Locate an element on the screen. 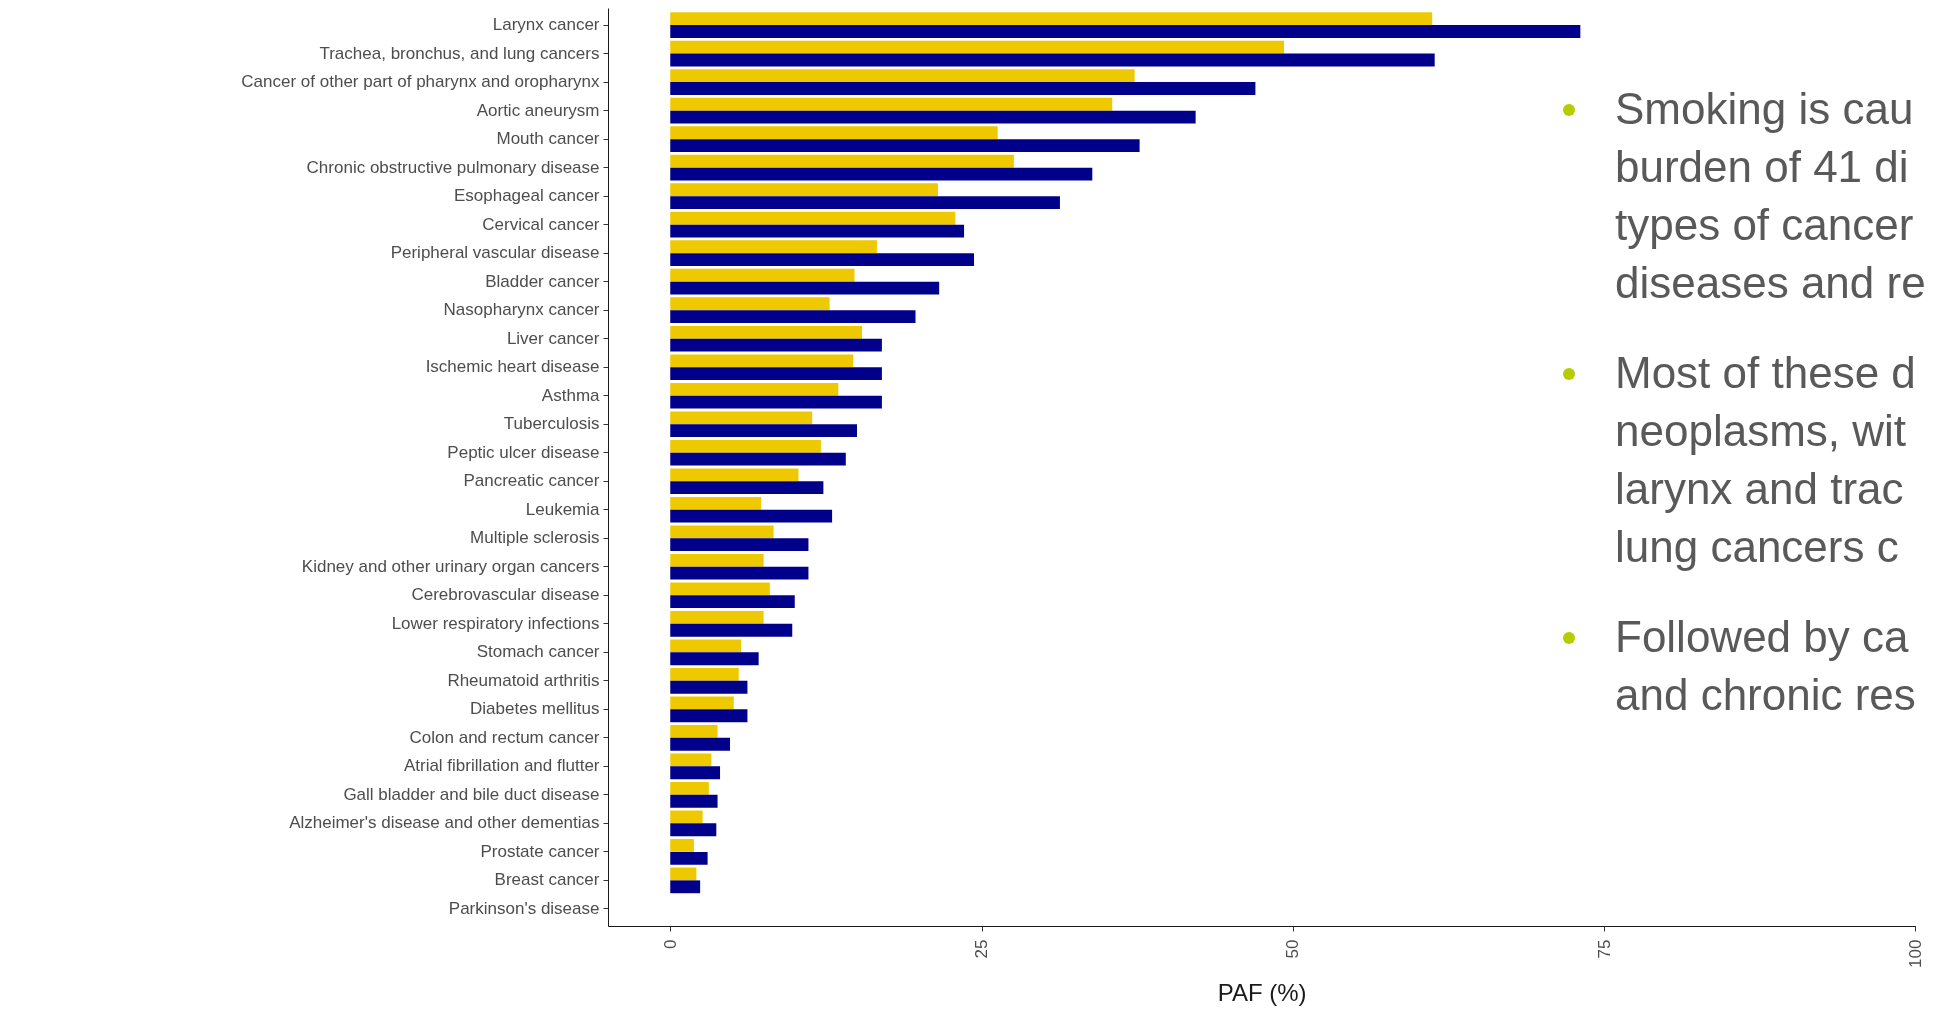 The image size is (1939, 1029). y-tick-label: Trachea, bronchus, and lung cancers is located at coordinates (459, 53).